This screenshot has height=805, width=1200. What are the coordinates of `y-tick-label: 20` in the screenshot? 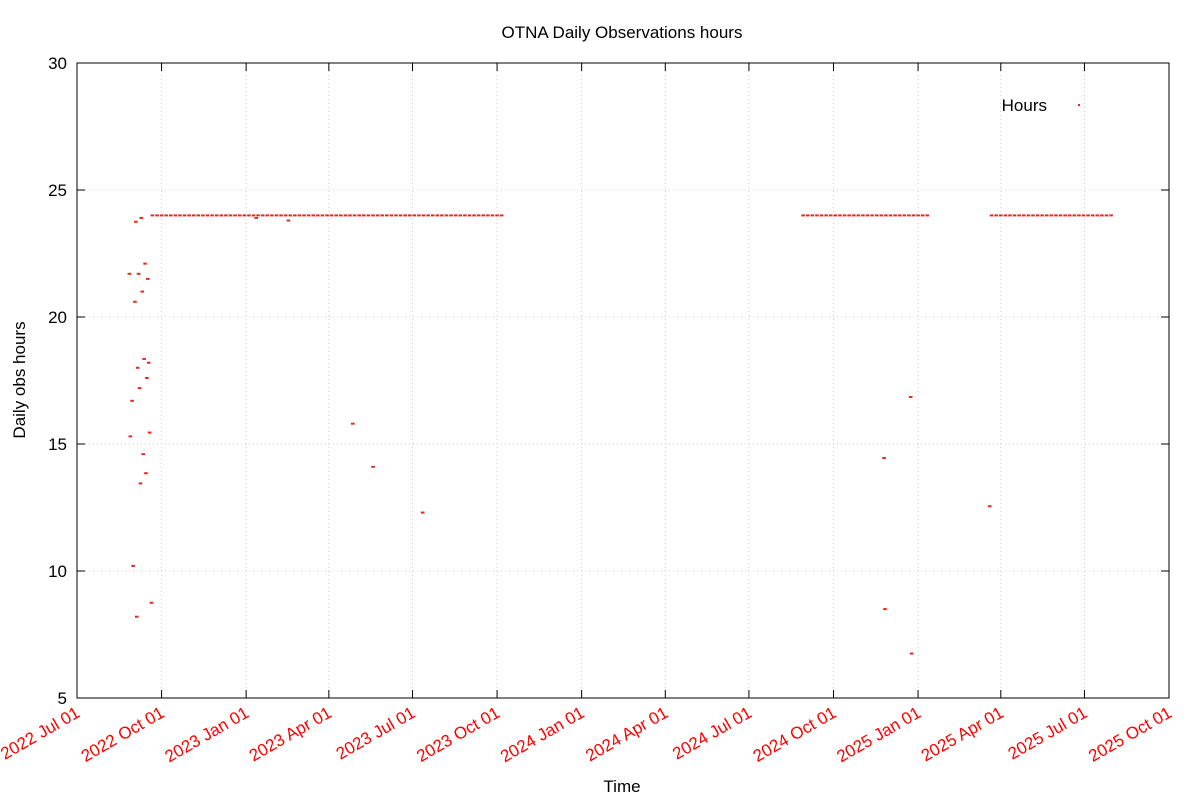 It's located at (57, 317).